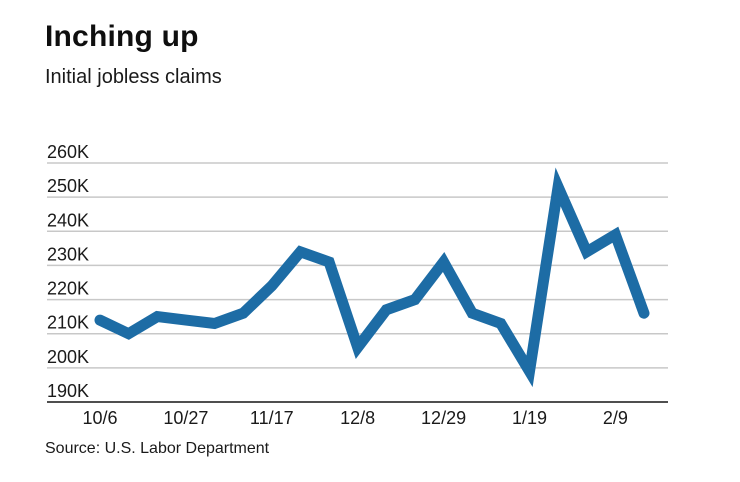 The width and height of the screenshot is (740, 482). Describe the element at coordinates (68, 186) in the screenshot. I see `y-tick-label: 250K` at that location.